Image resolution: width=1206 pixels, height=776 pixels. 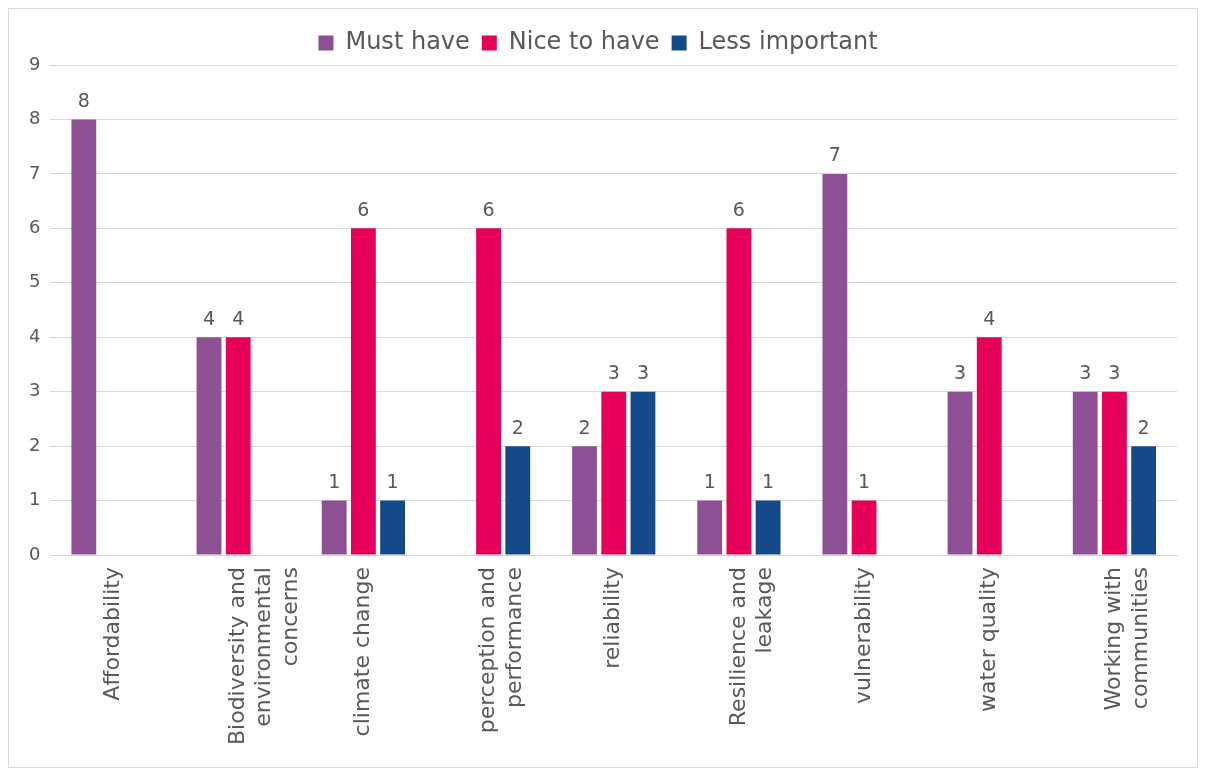 I want to click on x-tick-label: Resilience and leakage, so click(x=750, y=647).